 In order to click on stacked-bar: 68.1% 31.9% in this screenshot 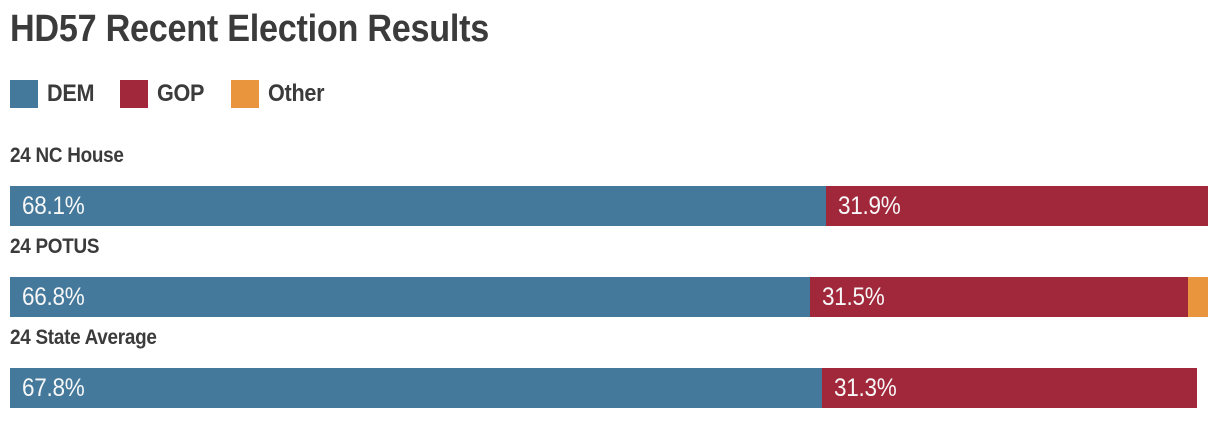, I will do `click(609, 206)`.